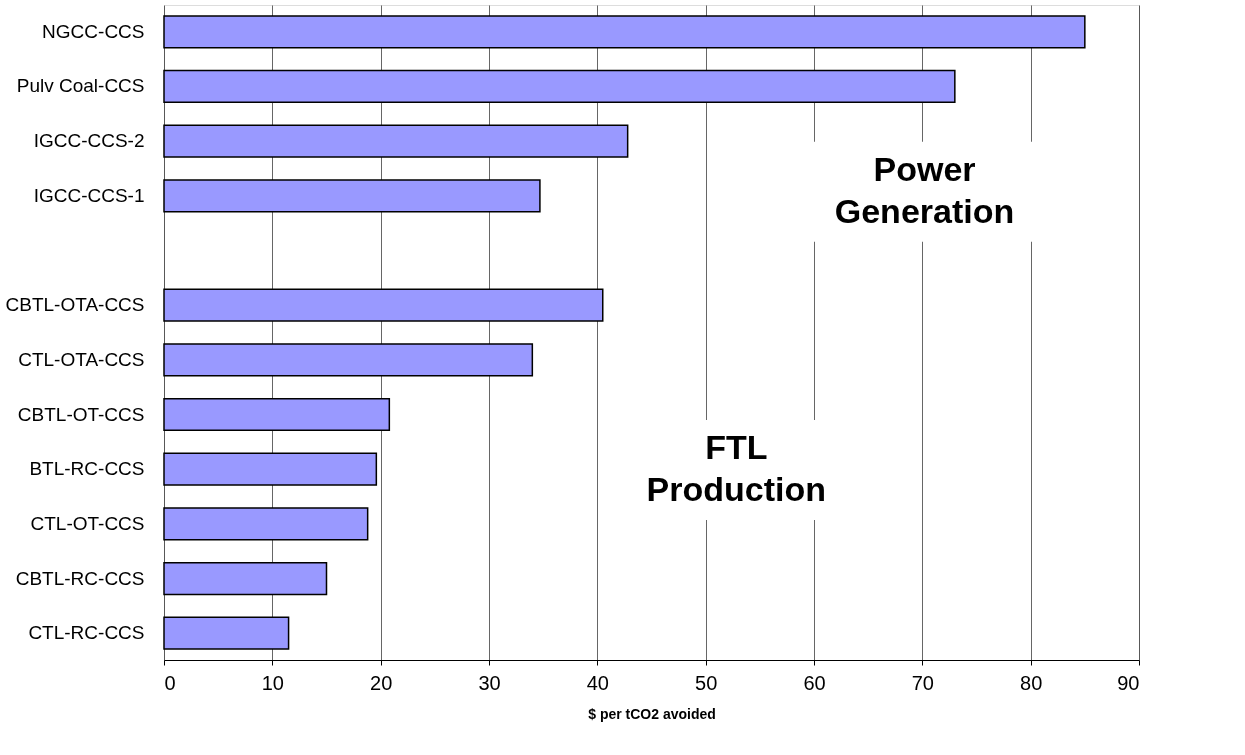 The image size is (1245, 755). Describe the element at coordinates (652, 713) in the screenshot. I see `x-axis-title: $ per tCO2 avoided` at that location.